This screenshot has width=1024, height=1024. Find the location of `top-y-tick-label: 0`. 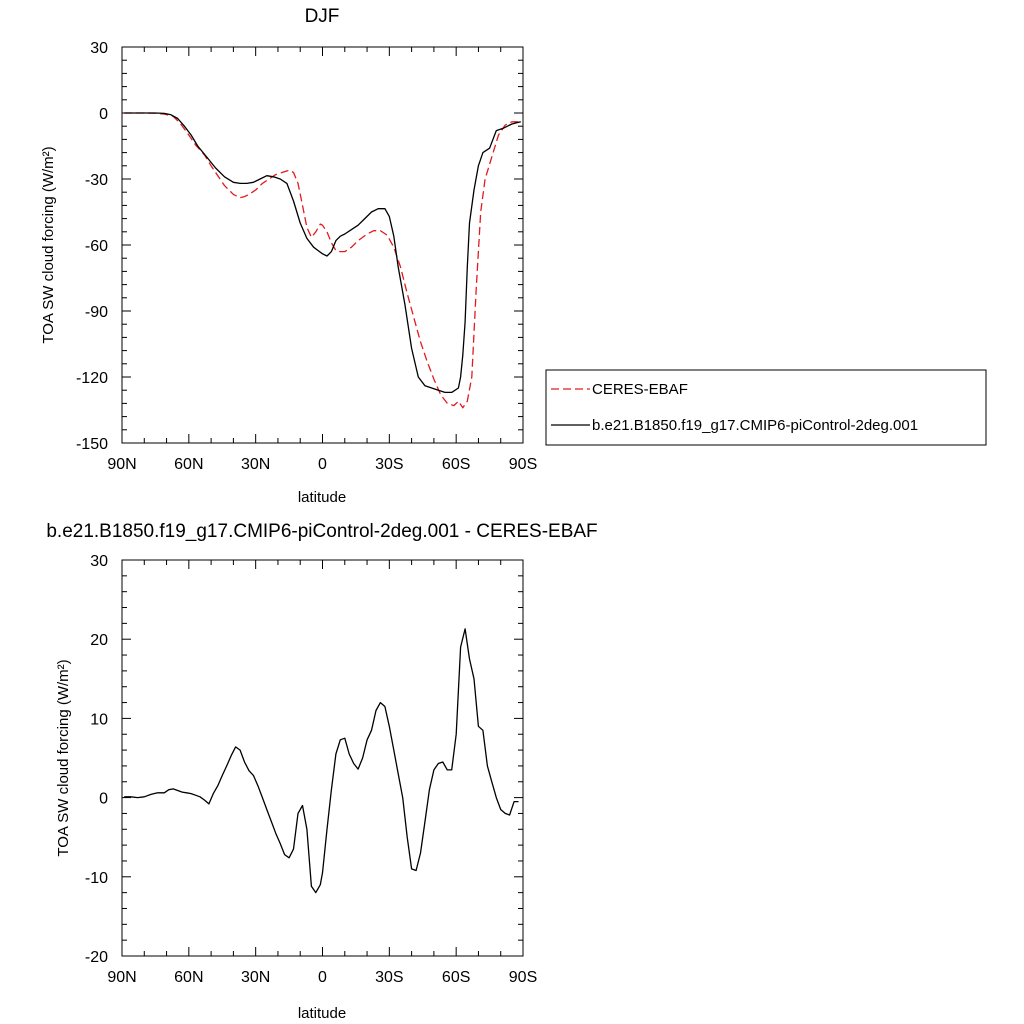

top-y-tick-label: 0 is located at coordinates (103, 114).